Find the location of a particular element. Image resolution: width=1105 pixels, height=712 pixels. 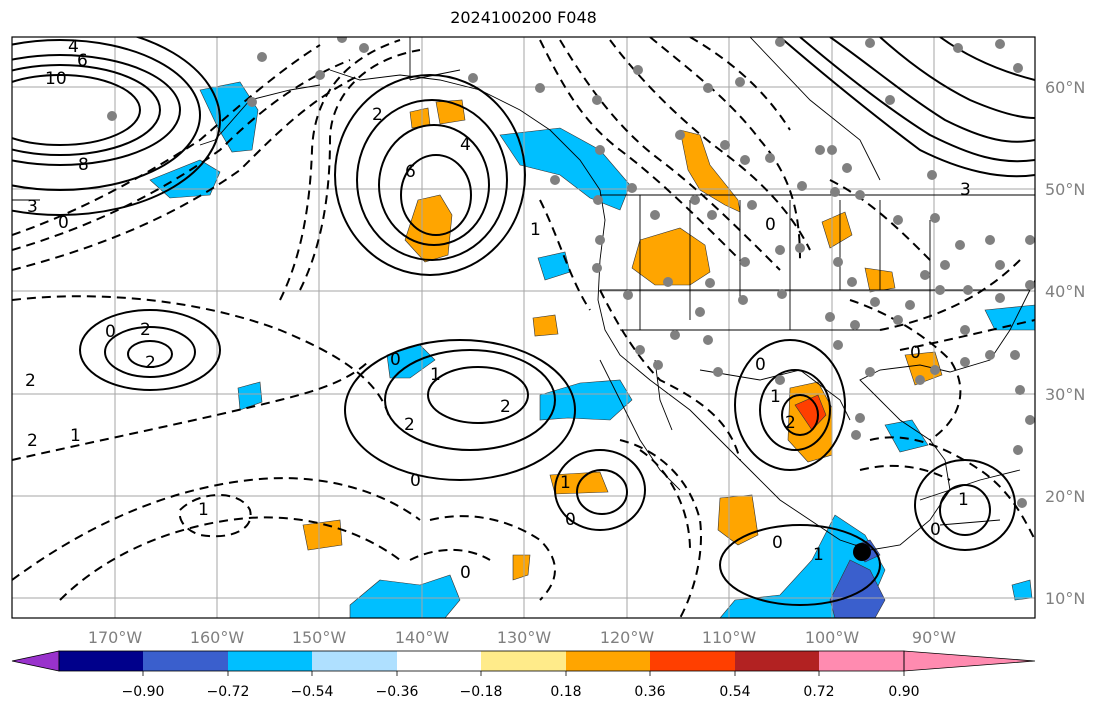

colorbar-tick-label: 0.18 is located at coordinates (565, 692).